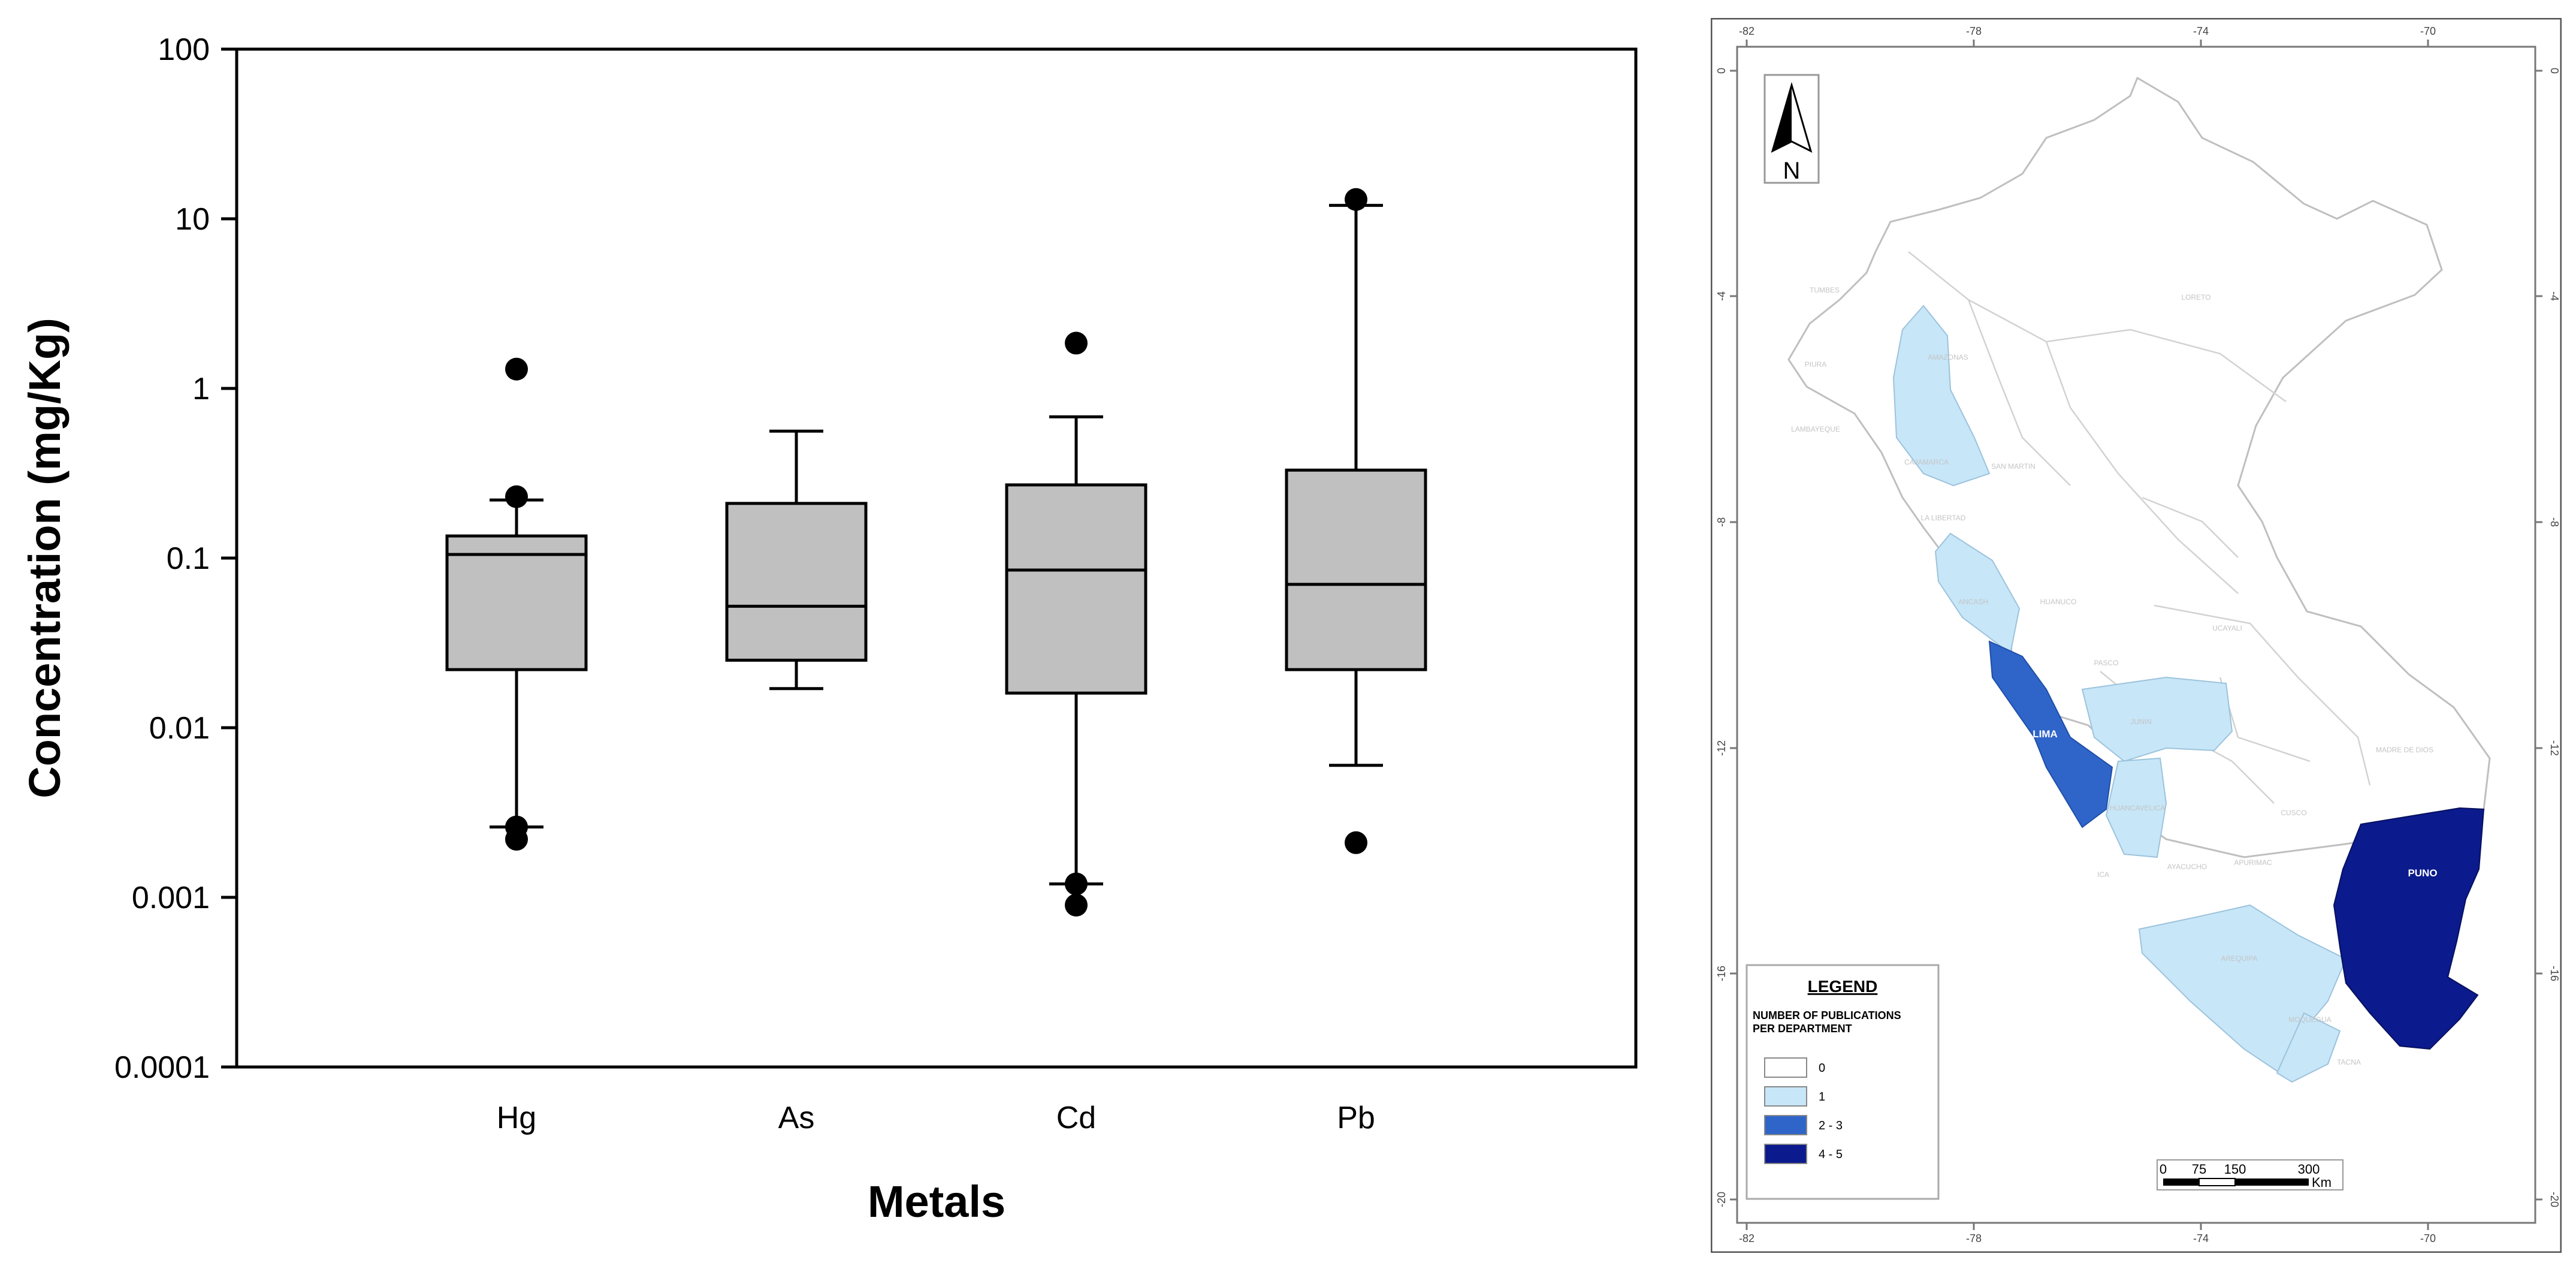  I want to click on label-madre-de-dios: MADRE DE DIOS, so click(2404, 750).